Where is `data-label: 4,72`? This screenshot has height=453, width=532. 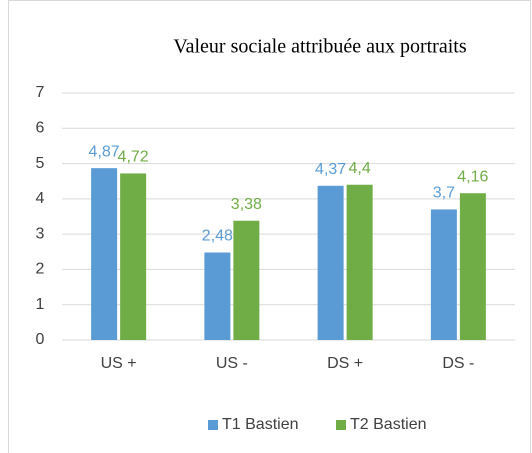 data-label: 4,72 is located at coordinates (133, 157).